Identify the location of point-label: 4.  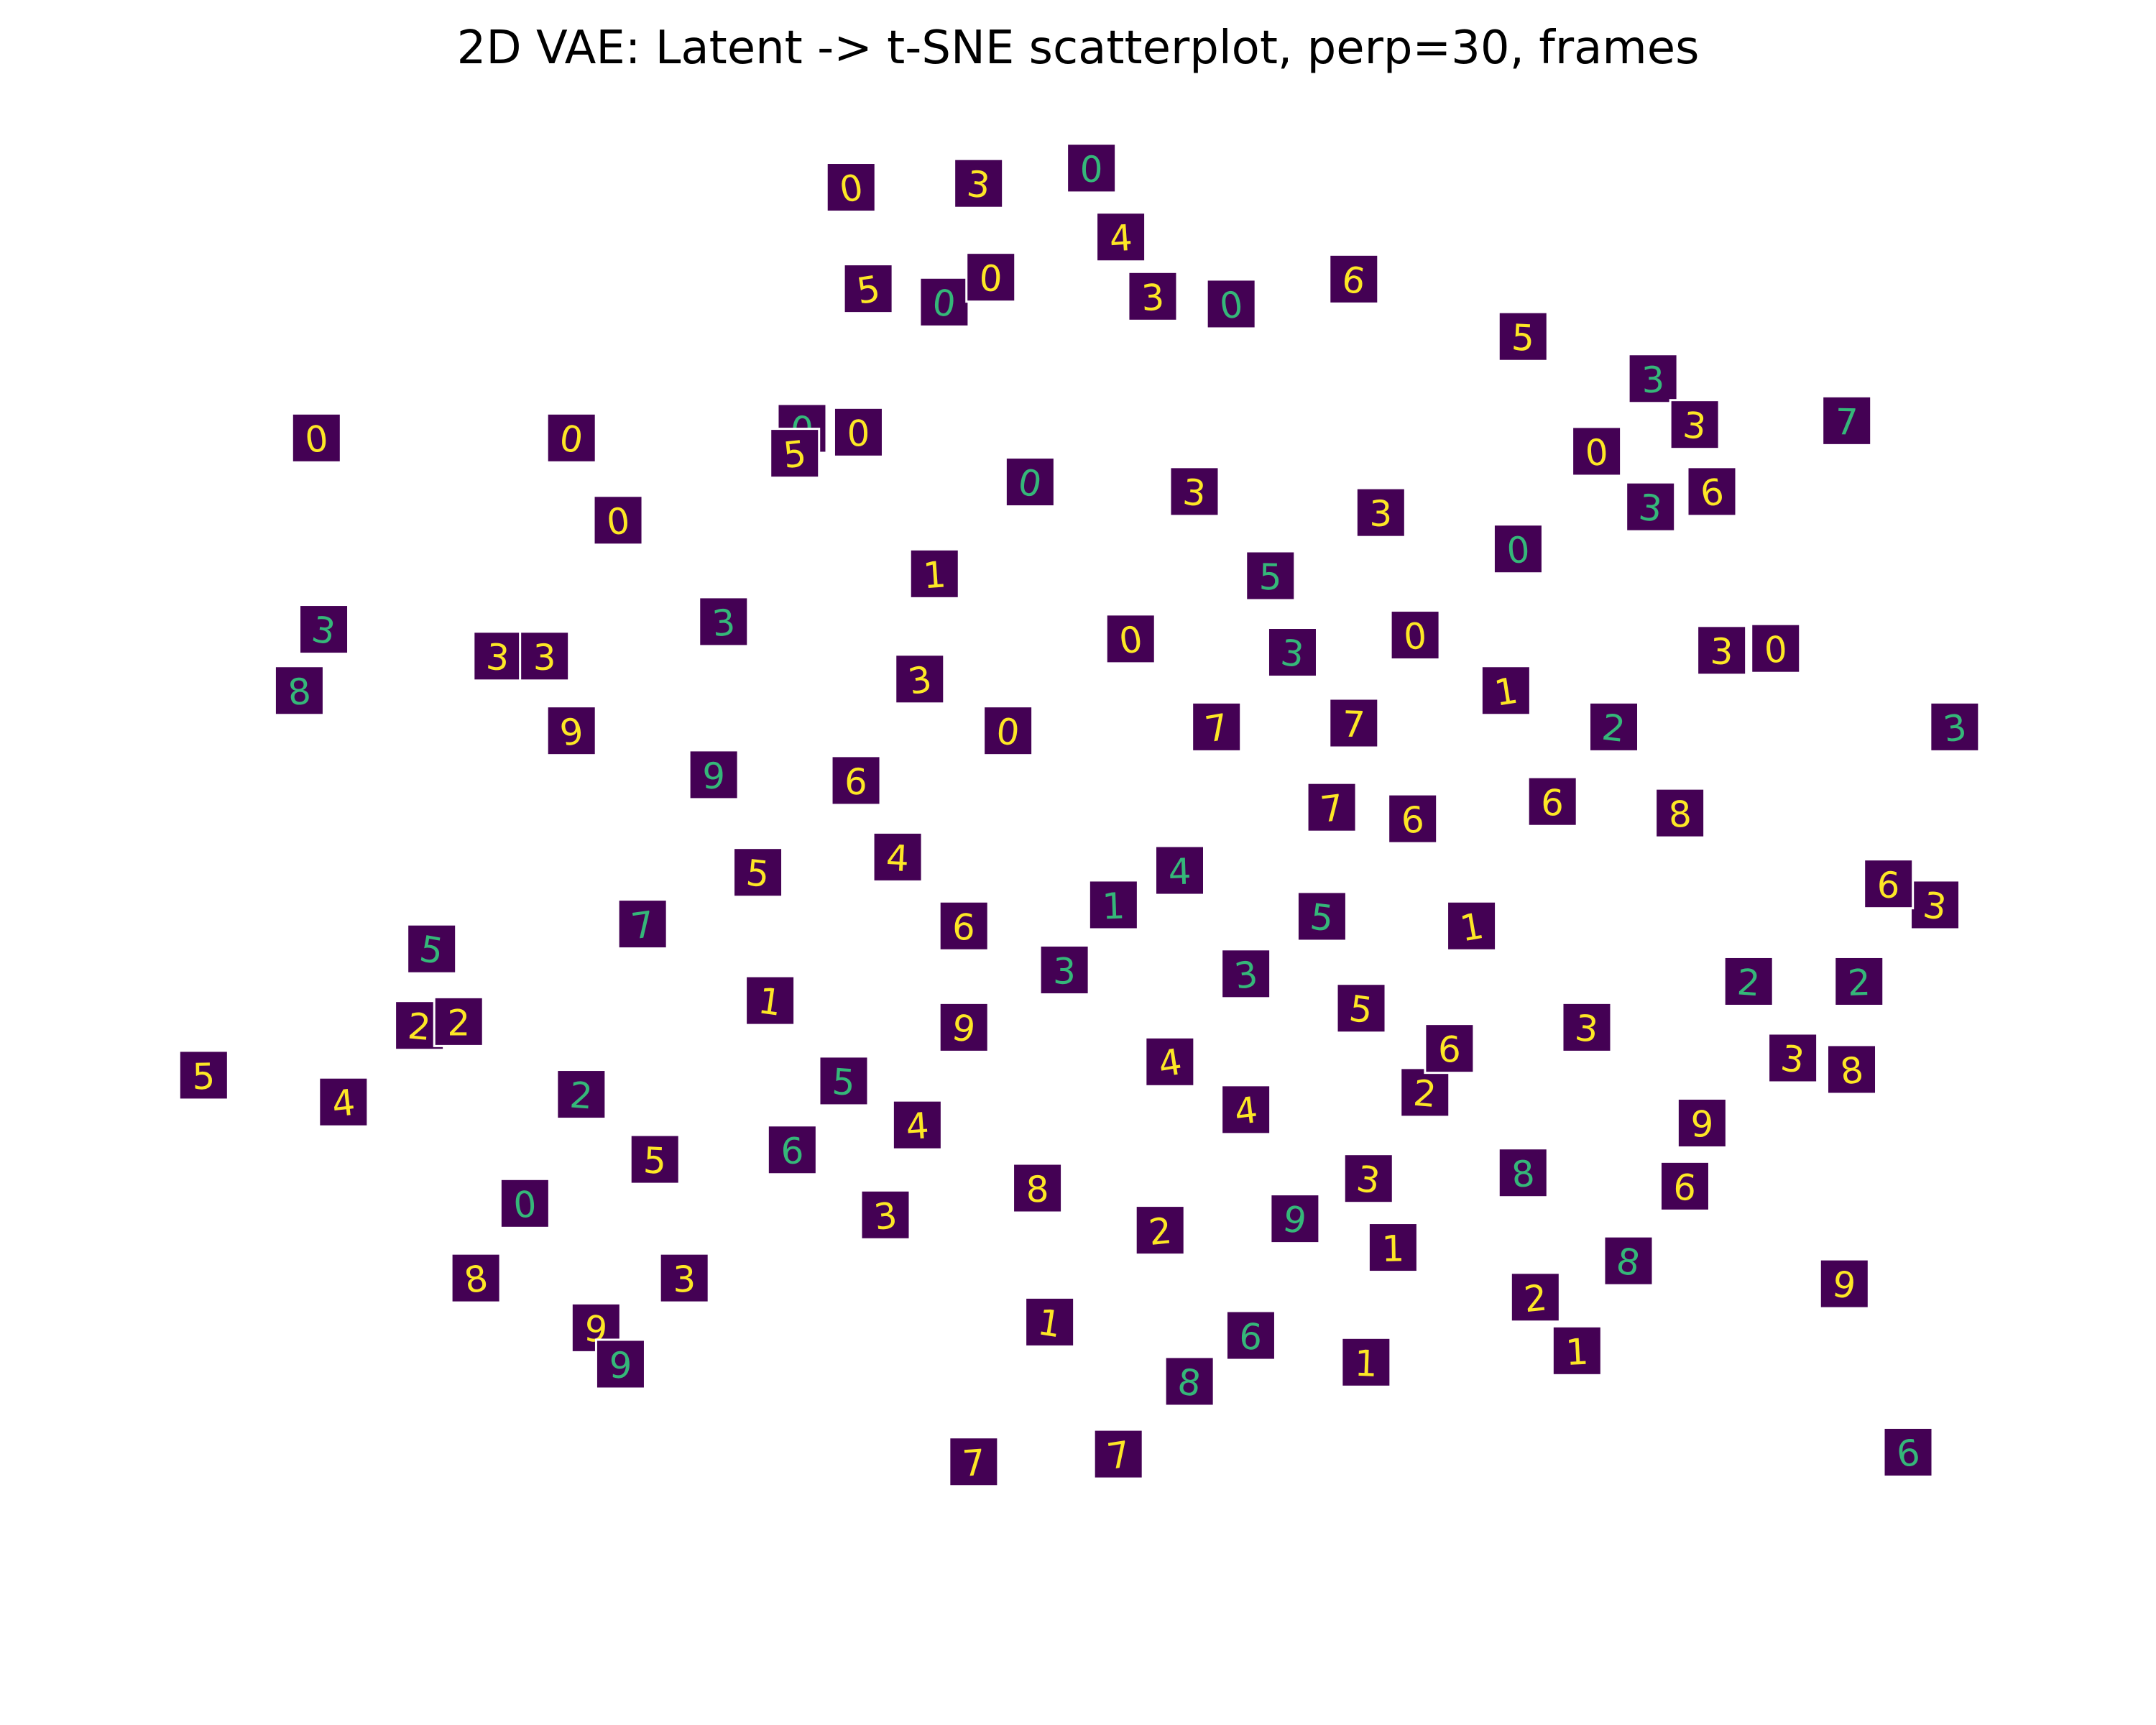
(1247, 1111).